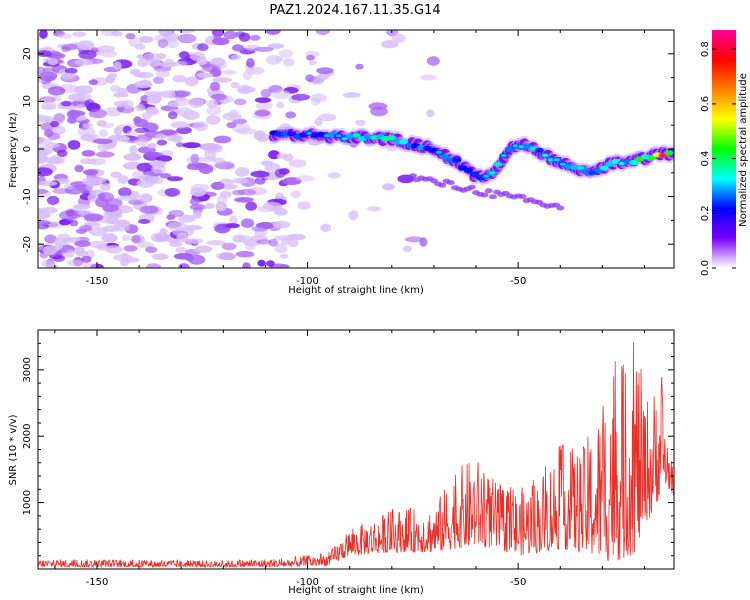 The width and height of the screenshot is (750, 600). What do you see at coordinates (724, 149) in the screenshot?
I see `colorbar-gradient` at bounding box center [724, 149].